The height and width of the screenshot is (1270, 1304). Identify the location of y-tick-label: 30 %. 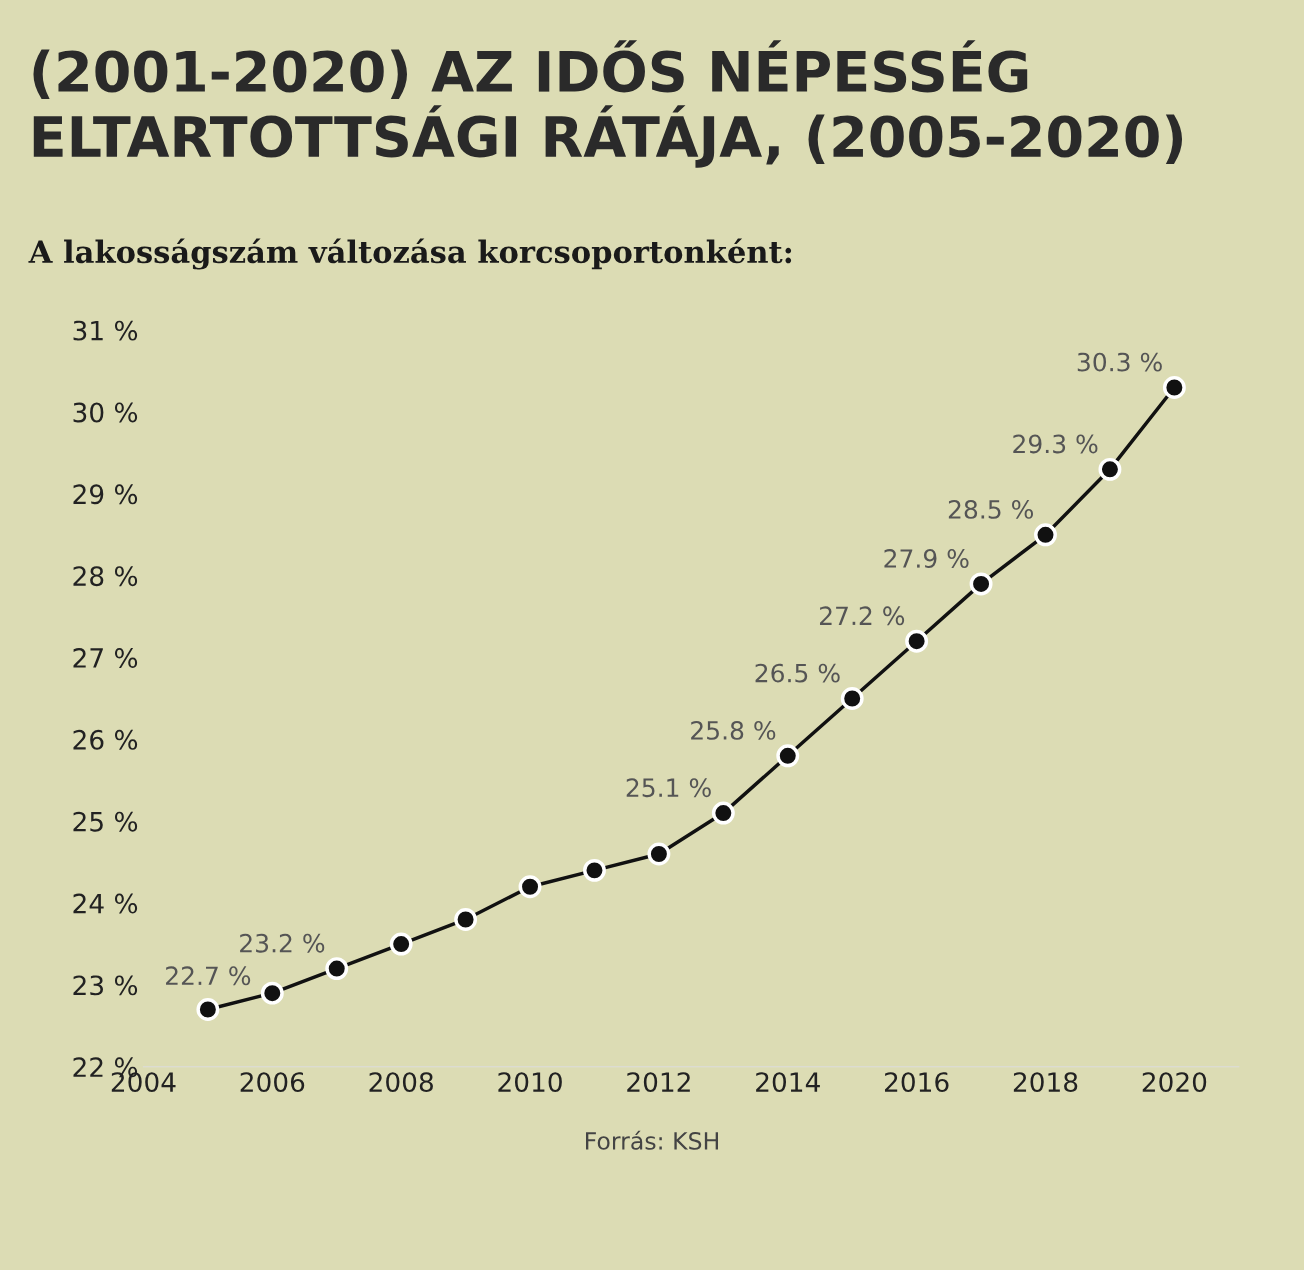
(105, 412).